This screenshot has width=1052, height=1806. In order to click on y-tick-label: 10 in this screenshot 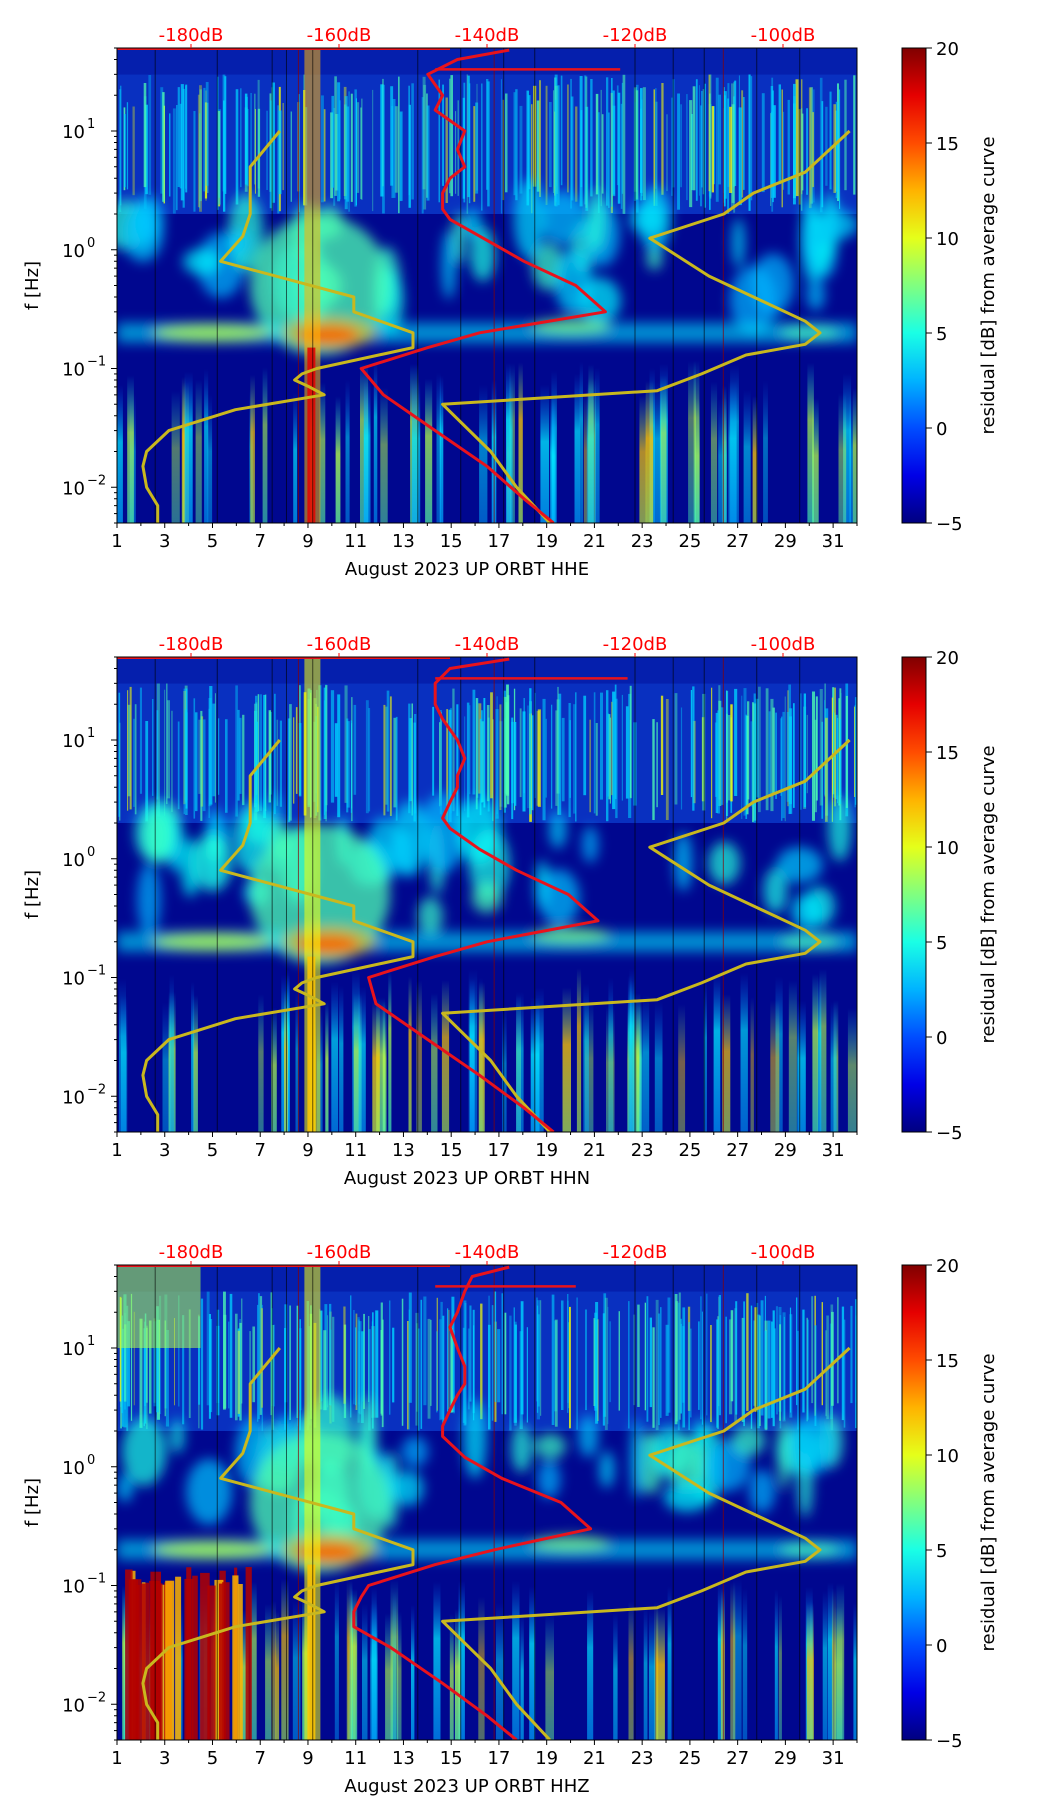, I will do `click(73, 370)`.